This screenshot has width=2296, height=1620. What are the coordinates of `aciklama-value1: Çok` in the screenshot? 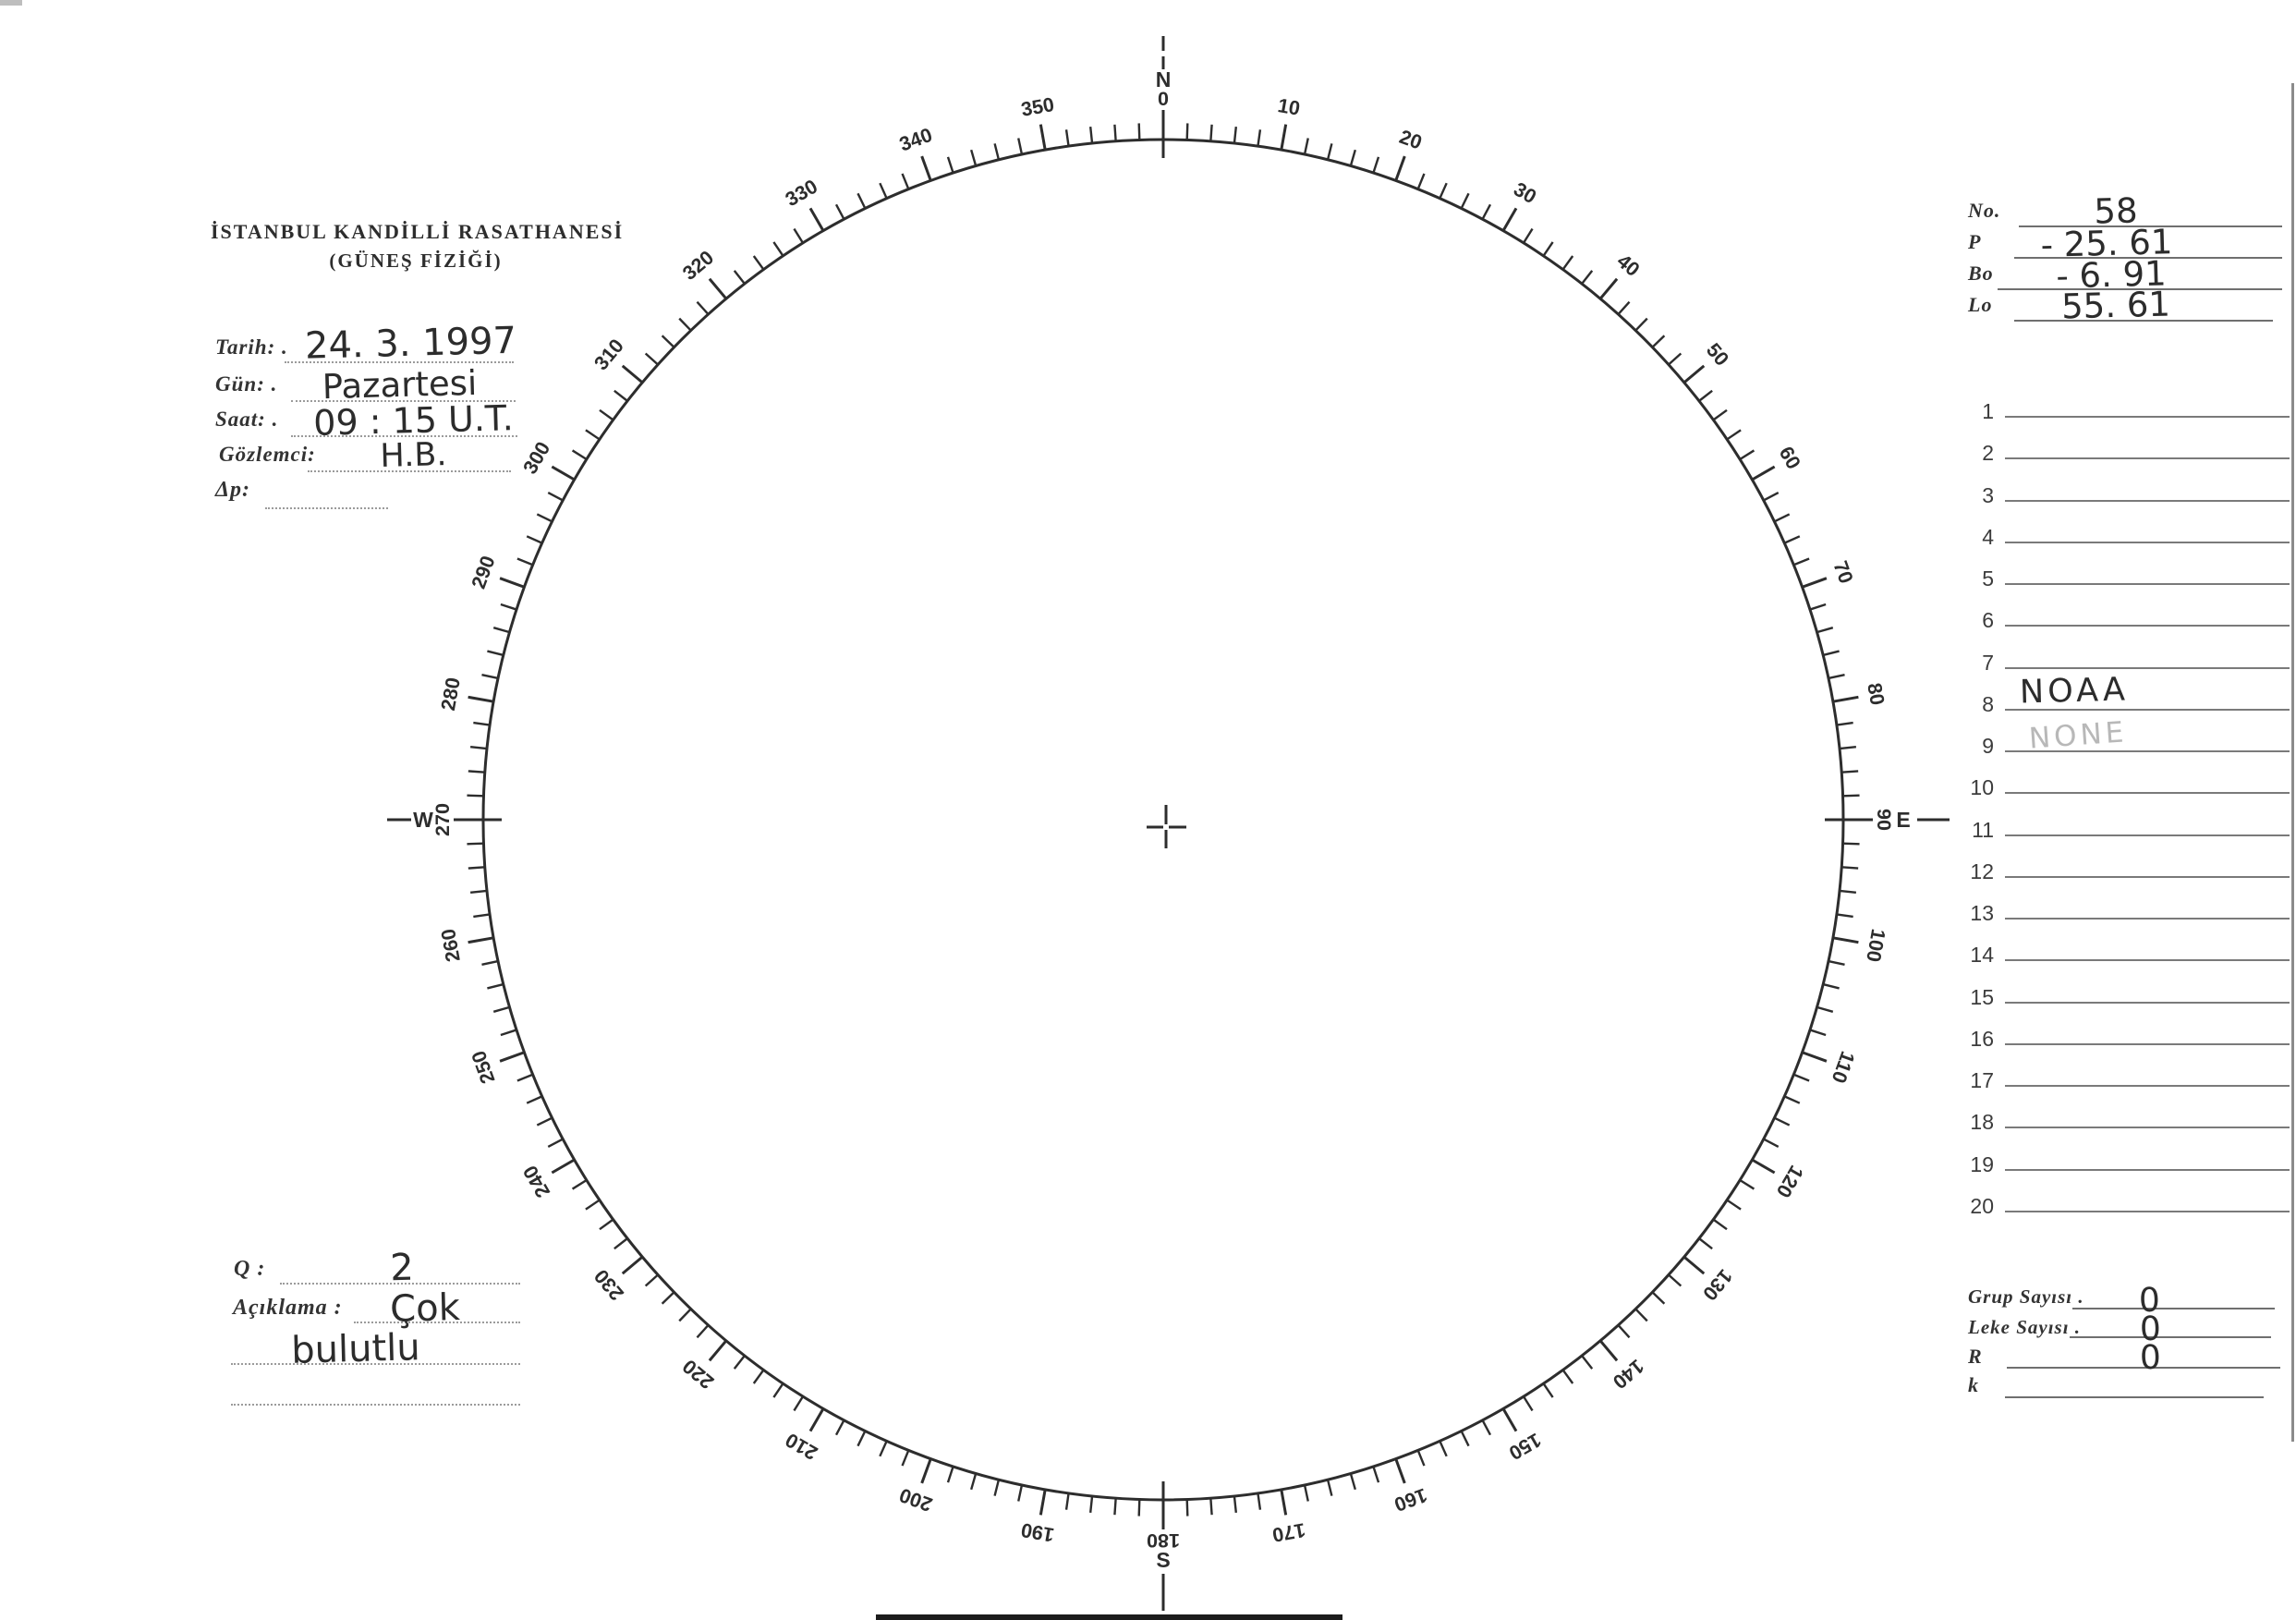 It's located at (425, 1308).